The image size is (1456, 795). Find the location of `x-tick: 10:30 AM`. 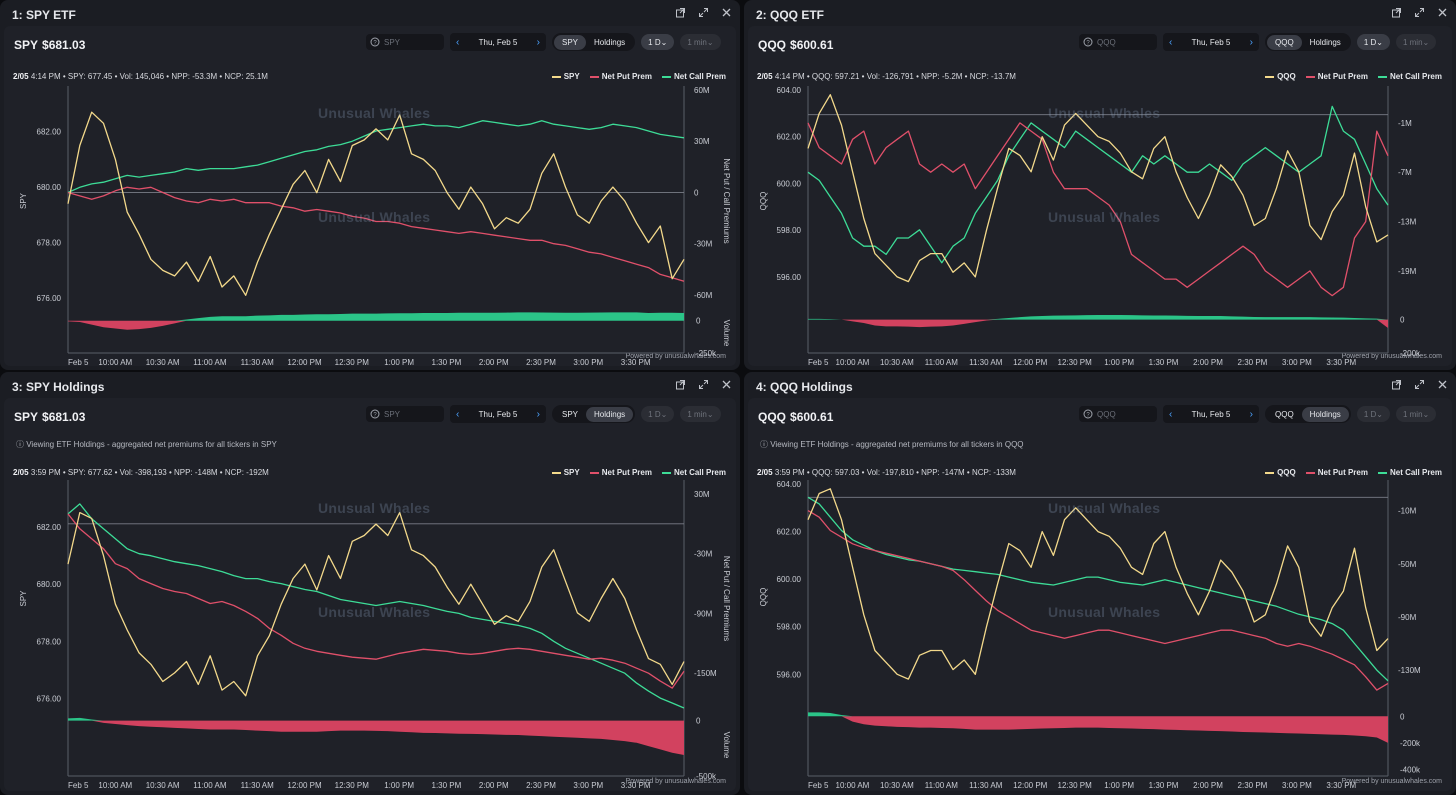

x-tick: 10:30 AM is located at coordinates (163, 785).